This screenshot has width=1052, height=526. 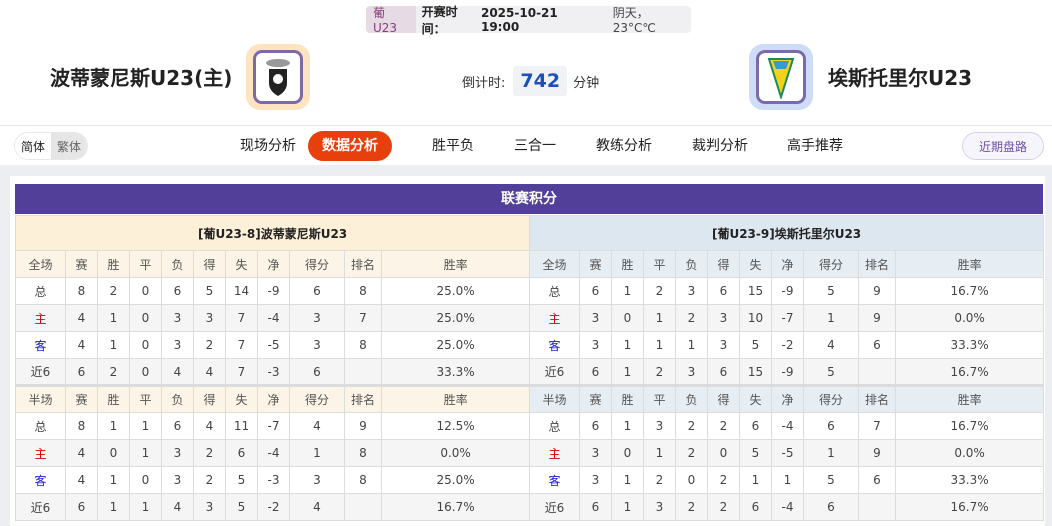 I want to click on stat-cell: -4, so click(x=787, y=507).